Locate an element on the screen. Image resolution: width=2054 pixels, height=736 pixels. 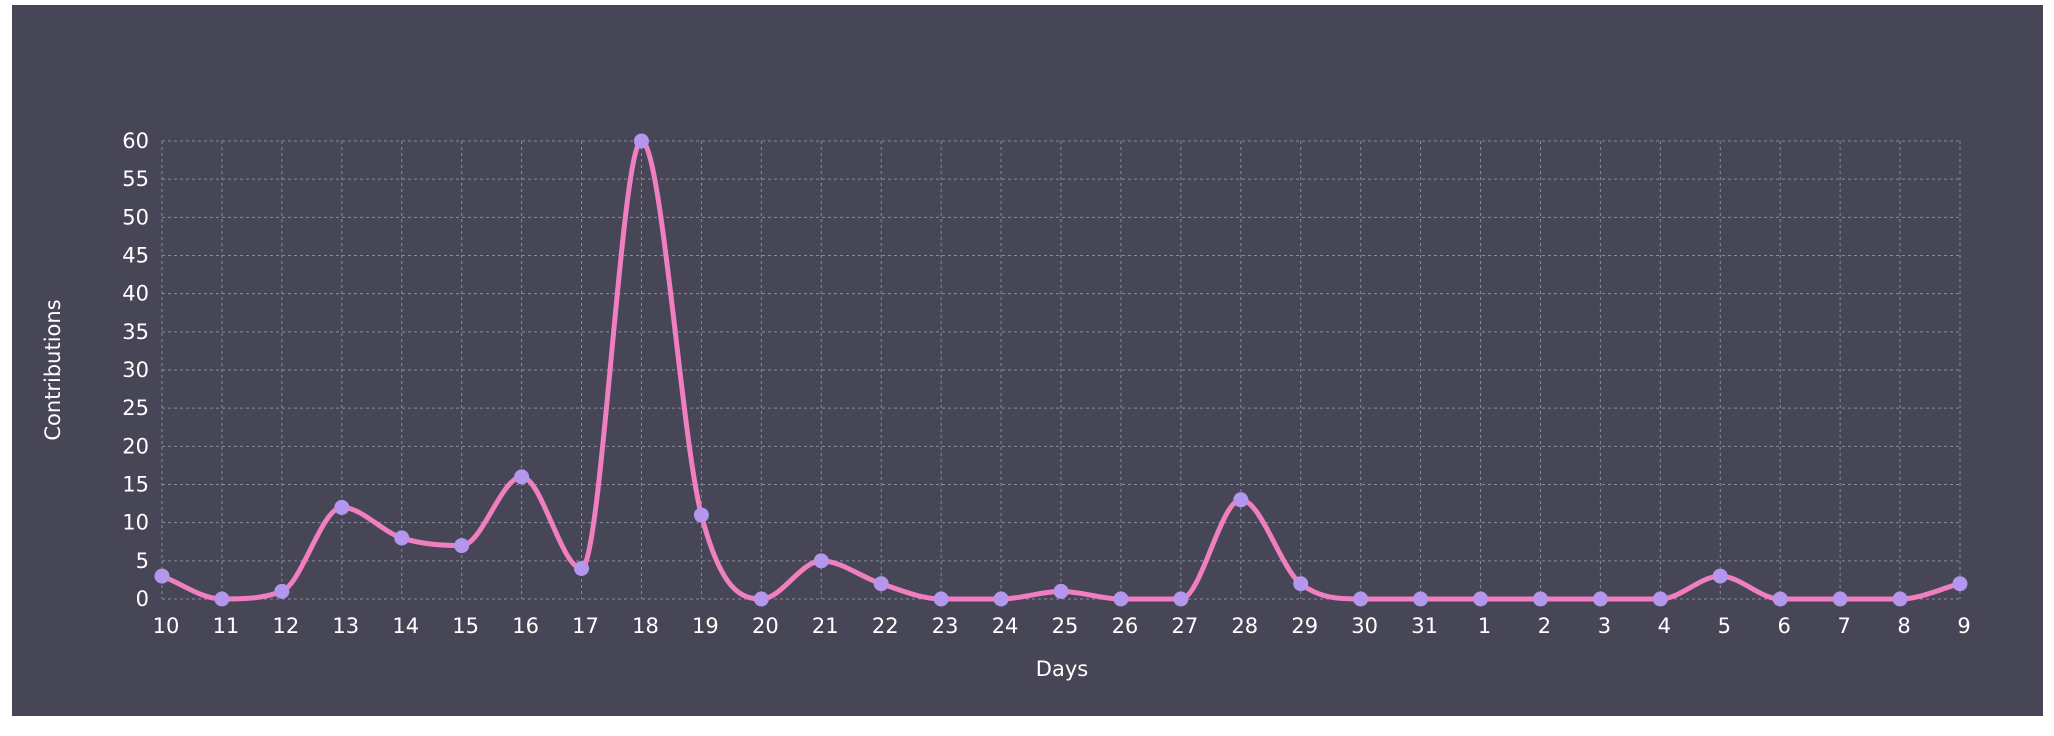
y-axis-ticks: 0 5 10 15 20 25 30 35 40 45 50 55 60 is located at coordinates (135, 370).